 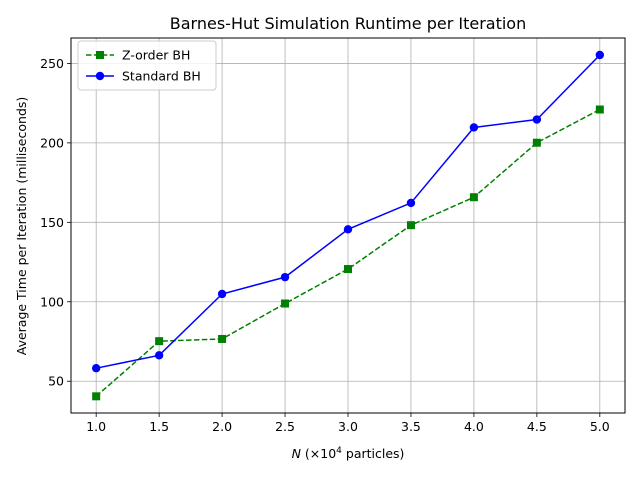 I want to click on x-tick-label: 1.0, so click(x=96, y=426).